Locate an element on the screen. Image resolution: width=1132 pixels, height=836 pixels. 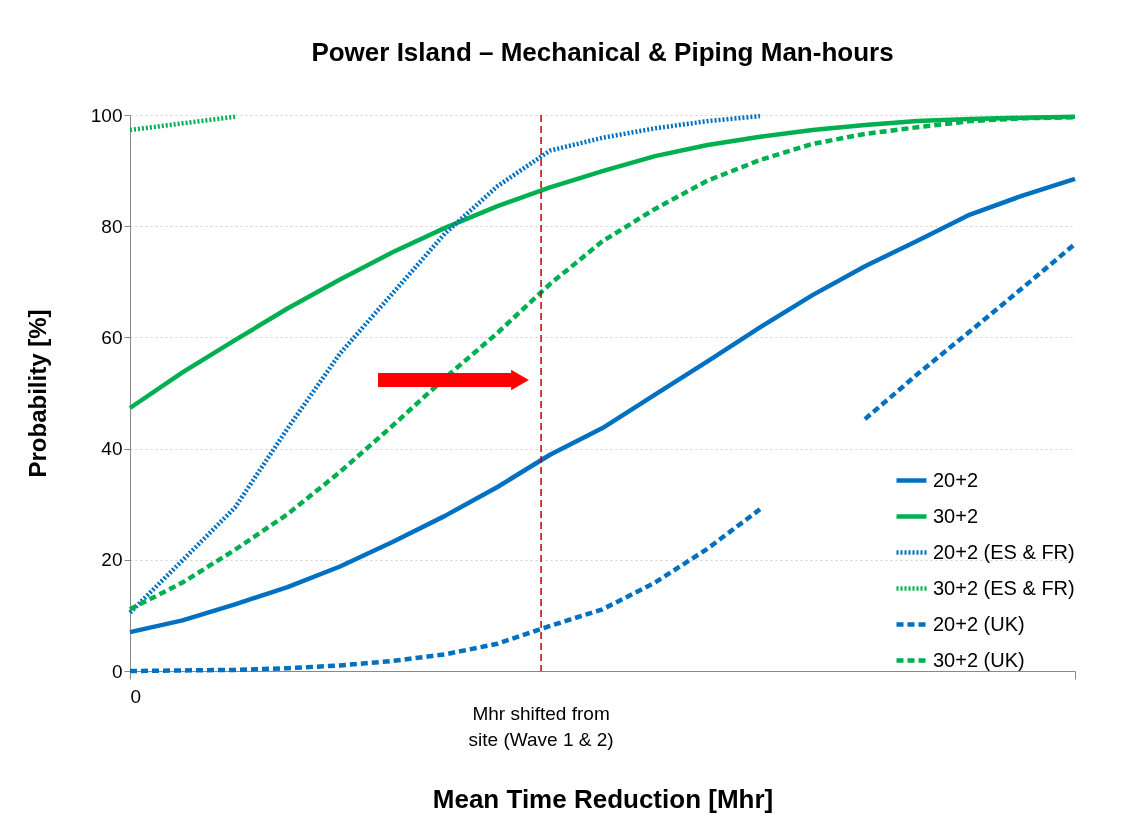
y-tick-label: 40 is located at coordinates (112, 449).